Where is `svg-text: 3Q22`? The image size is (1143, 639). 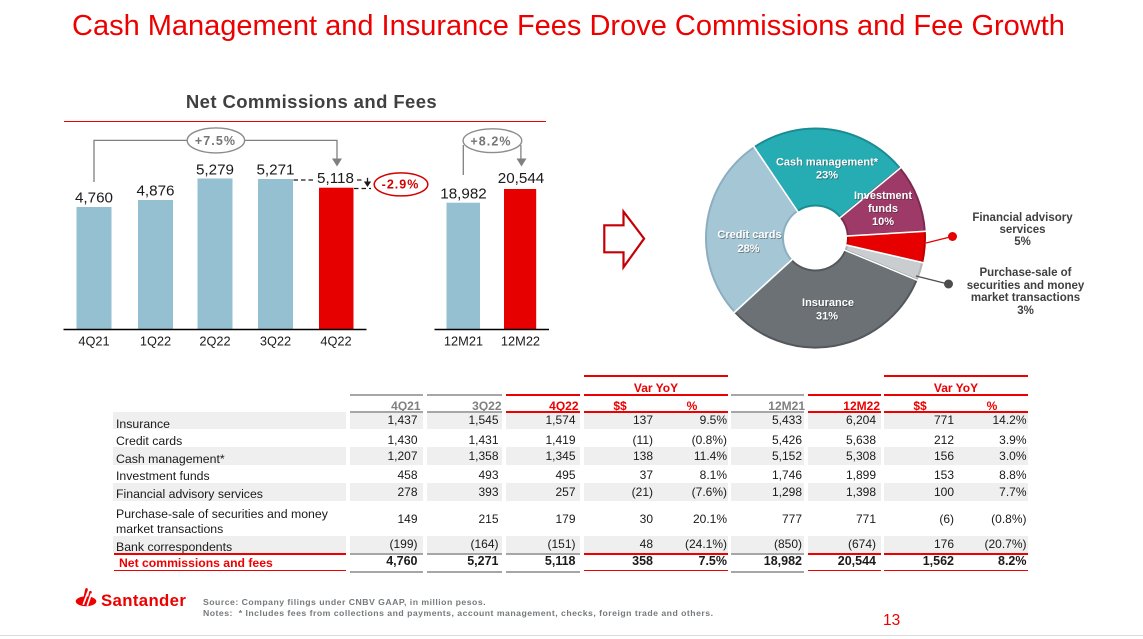 svg-text: 3Q22 is located at coordinates (275, 340).